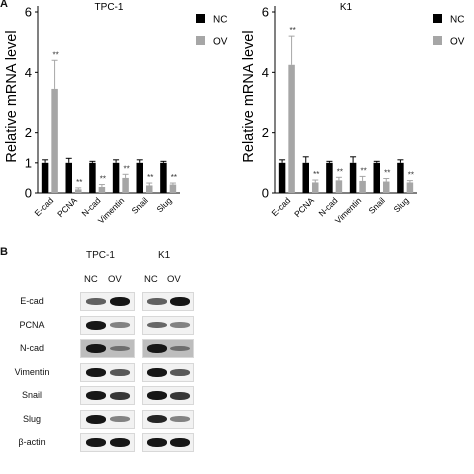 The width and height of the screenshot is (474, 474). I want to click on chart-title: TPC-1, so click(109, 7).